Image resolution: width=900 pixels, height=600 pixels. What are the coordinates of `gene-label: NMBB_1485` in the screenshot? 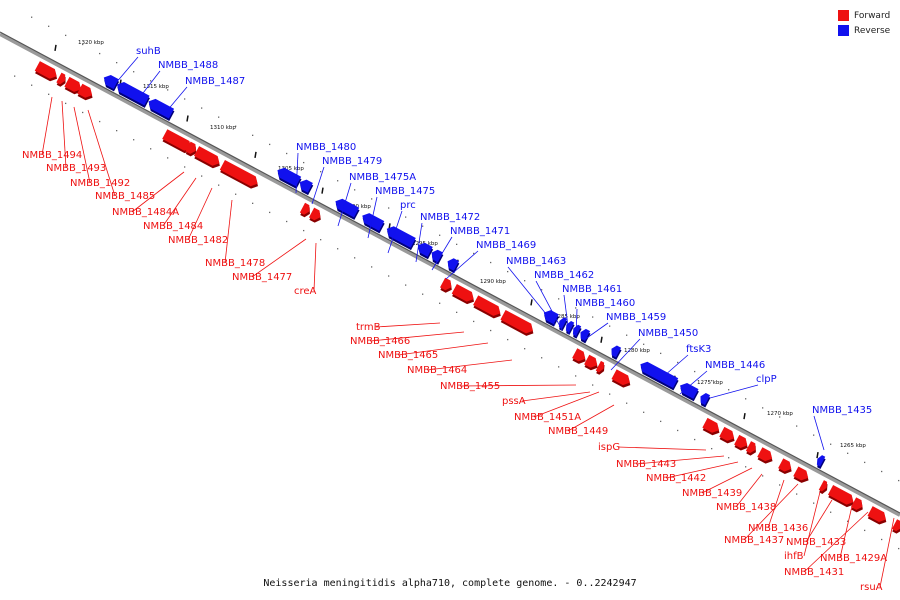 It's located at (125, 196).